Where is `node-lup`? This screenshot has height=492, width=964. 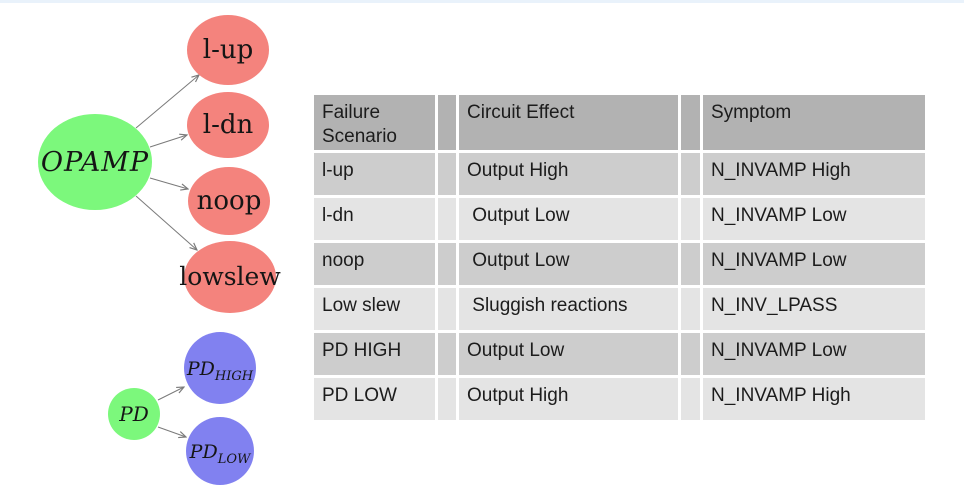 node-lup is located at coordinates (228, 50).